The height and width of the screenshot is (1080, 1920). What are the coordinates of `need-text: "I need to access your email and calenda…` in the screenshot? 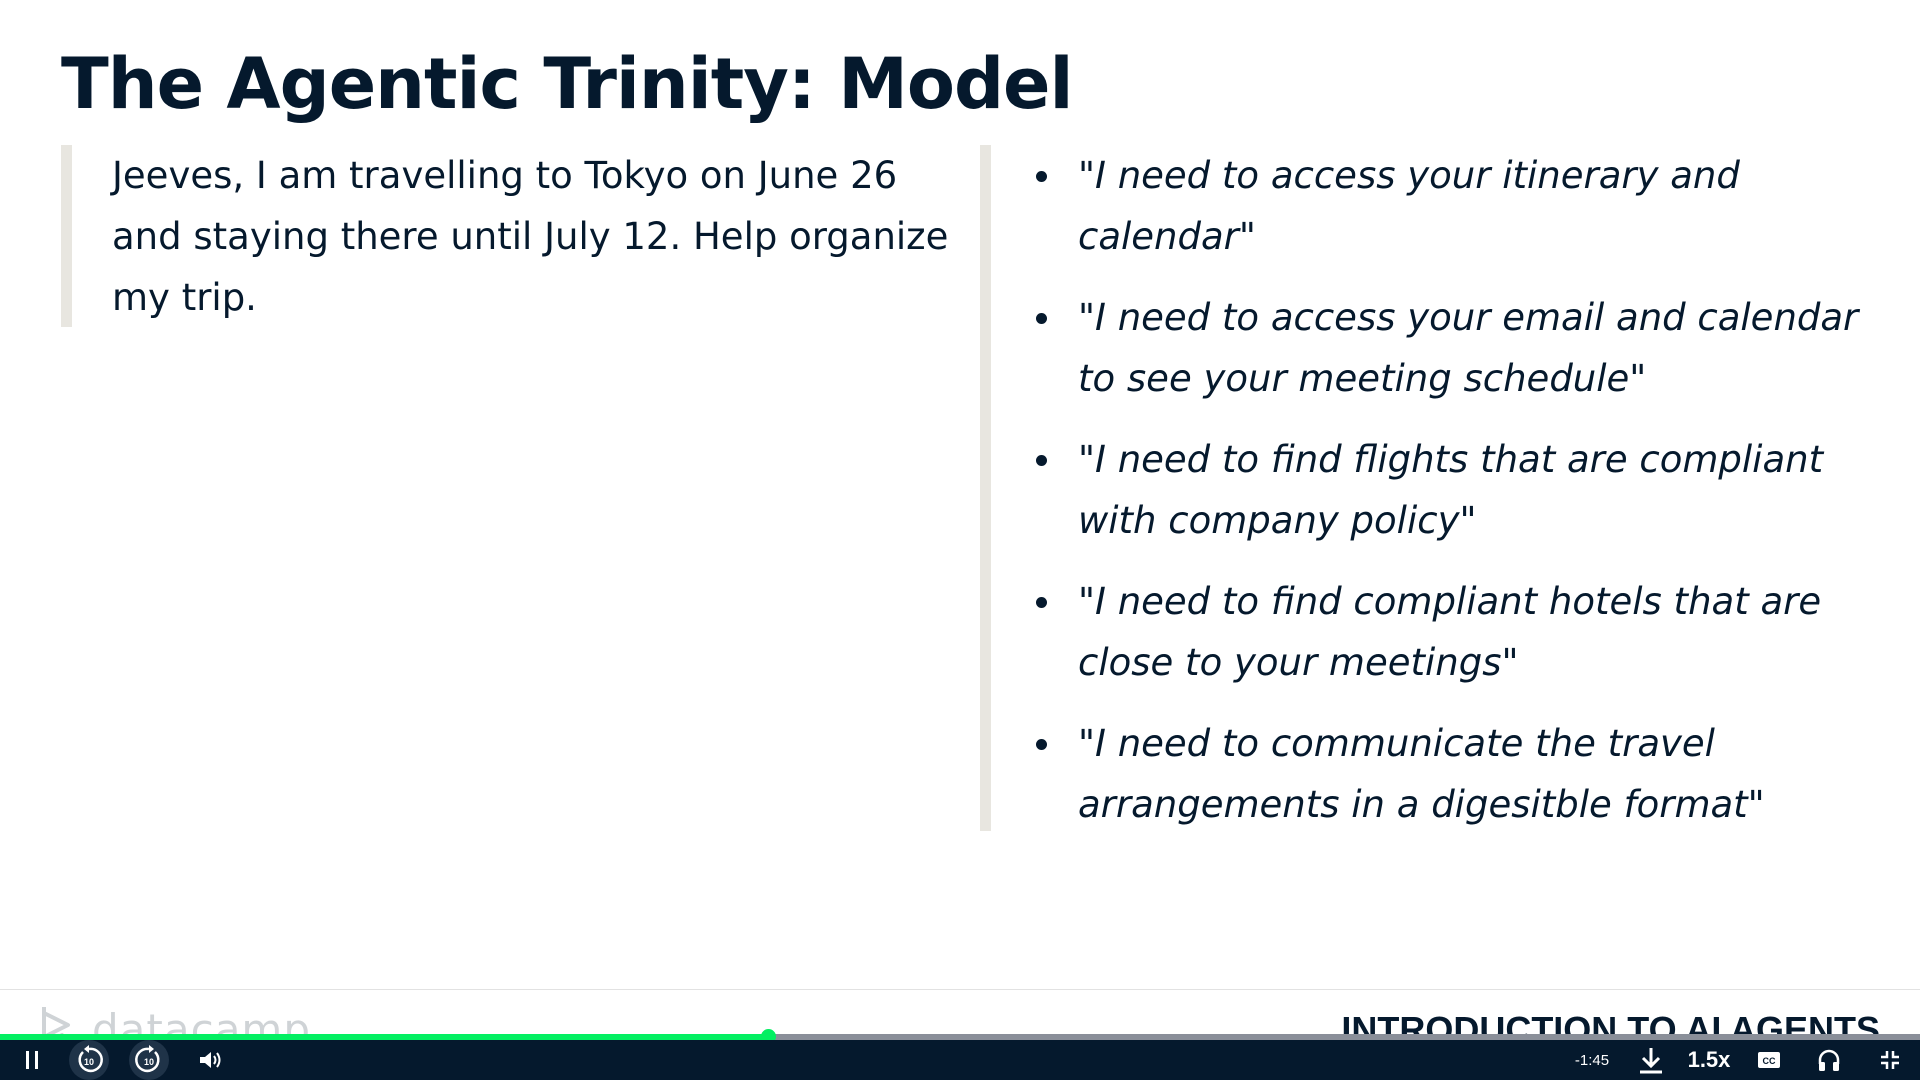 It's located at (1468, 348).